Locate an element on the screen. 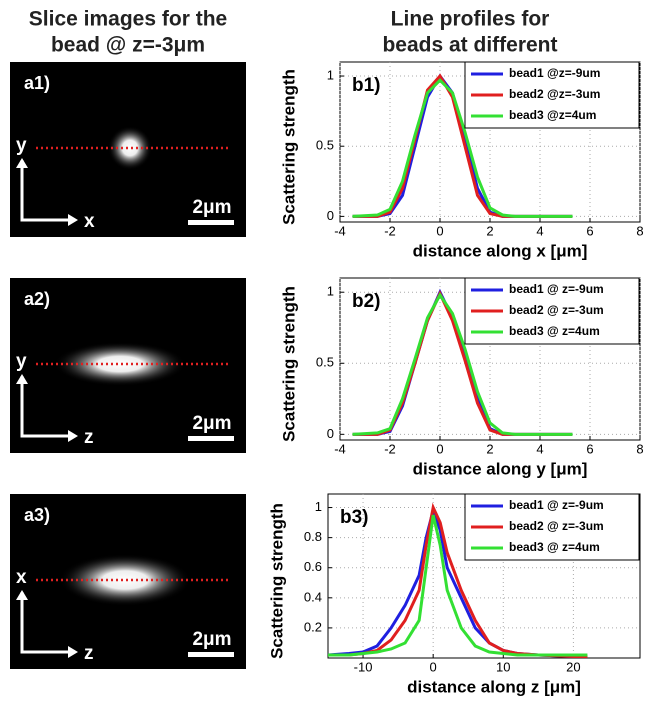 The image size is (646, 702). x-tick-label: 10 is located at coordinates (503, 666).